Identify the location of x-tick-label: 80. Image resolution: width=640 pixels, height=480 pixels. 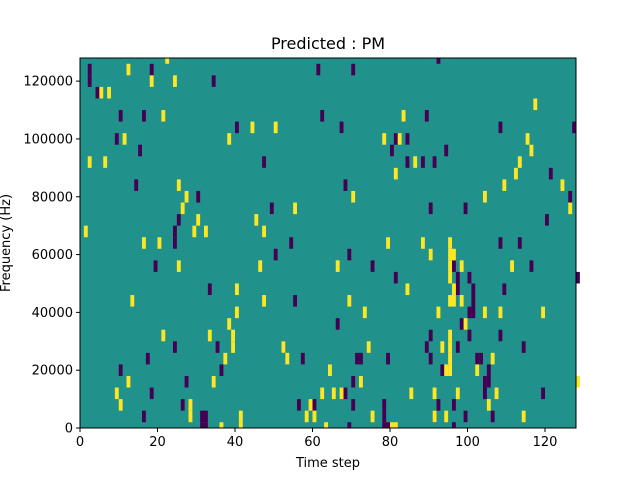
(390, 442).